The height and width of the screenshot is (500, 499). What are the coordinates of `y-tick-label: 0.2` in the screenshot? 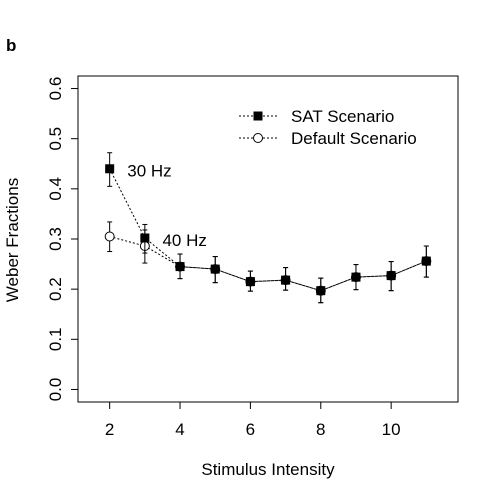 It's located at (55, 289).